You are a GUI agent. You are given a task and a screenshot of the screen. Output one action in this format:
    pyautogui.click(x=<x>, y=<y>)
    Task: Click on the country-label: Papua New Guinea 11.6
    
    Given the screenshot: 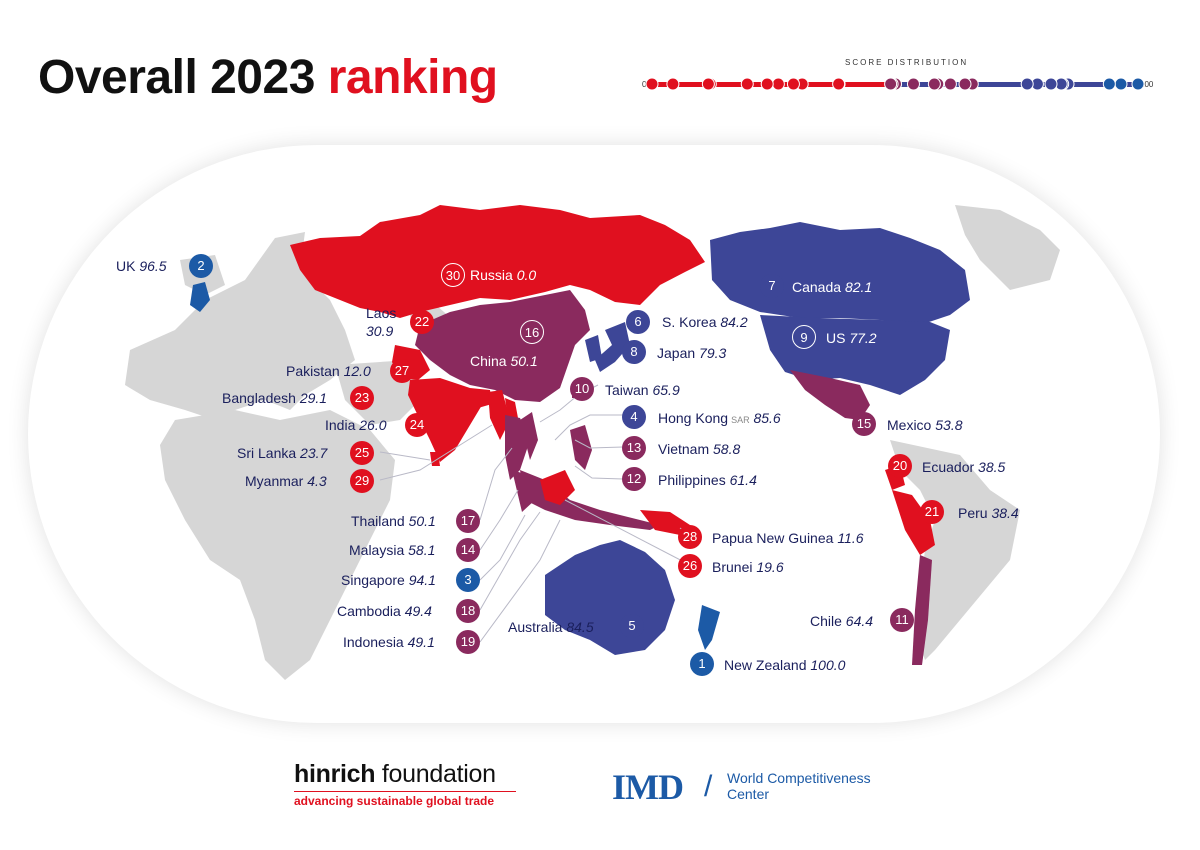 What is the action you would take?
    pyautogui.click(x=788, y=538)
    